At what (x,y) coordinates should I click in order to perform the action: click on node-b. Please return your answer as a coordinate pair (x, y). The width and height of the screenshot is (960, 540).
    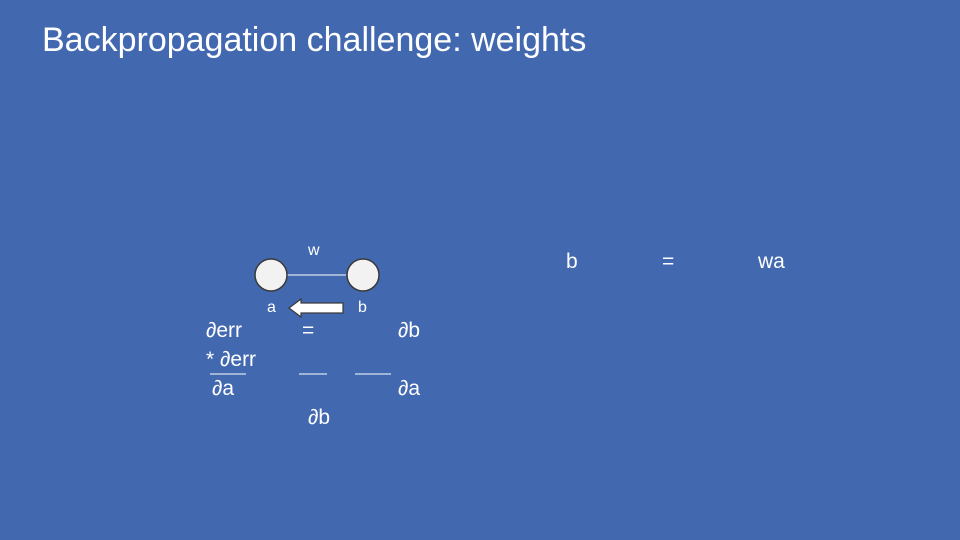
    Looking at the image, I should click on (363, 275).